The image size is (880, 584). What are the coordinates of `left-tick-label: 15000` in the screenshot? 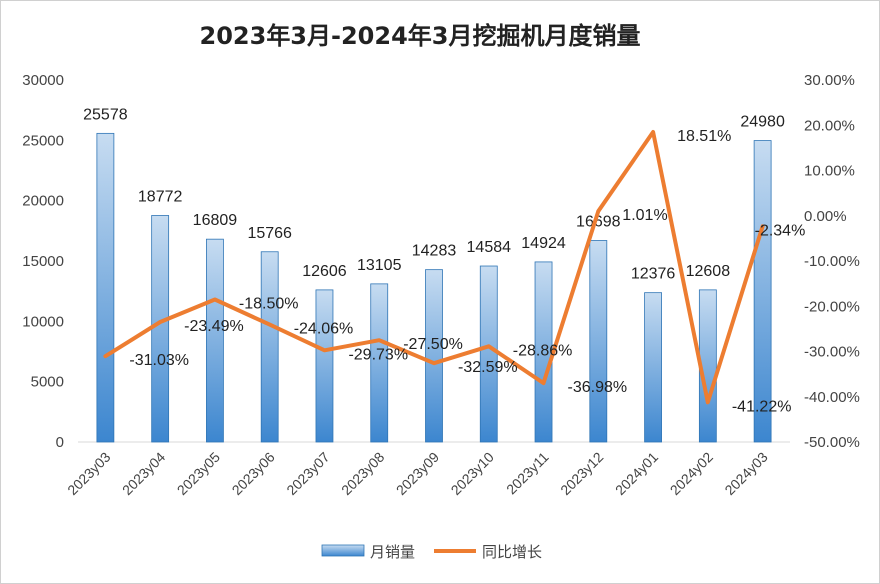 It's located at (43, 261).